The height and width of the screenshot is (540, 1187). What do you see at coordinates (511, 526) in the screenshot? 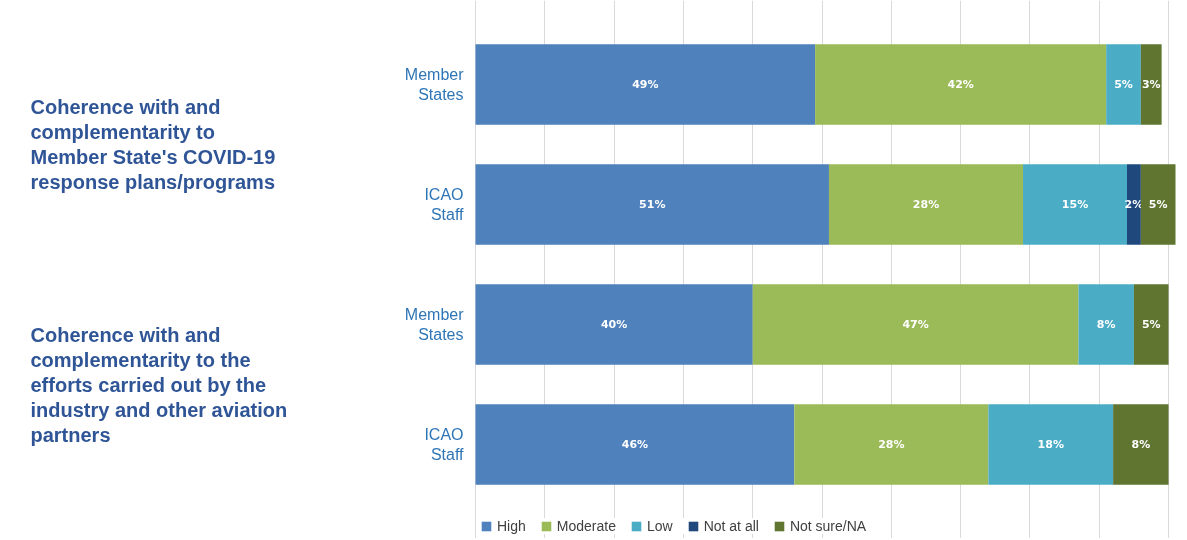
I see `legend-label: High` at bounding box center [511, 526].